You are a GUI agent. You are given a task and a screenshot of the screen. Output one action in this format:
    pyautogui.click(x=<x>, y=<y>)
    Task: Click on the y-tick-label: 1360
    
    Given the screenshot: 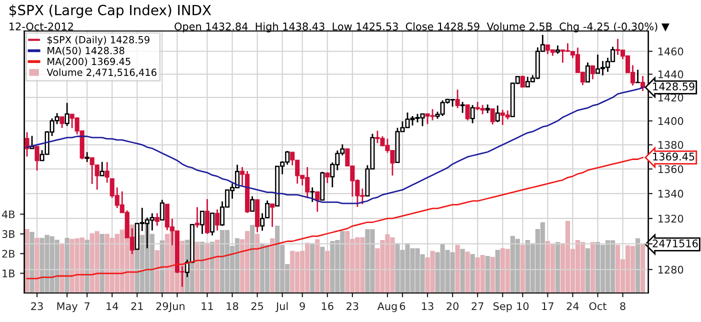 What is the action you would take?
    pyautogui.click(x=671, y=169)
    